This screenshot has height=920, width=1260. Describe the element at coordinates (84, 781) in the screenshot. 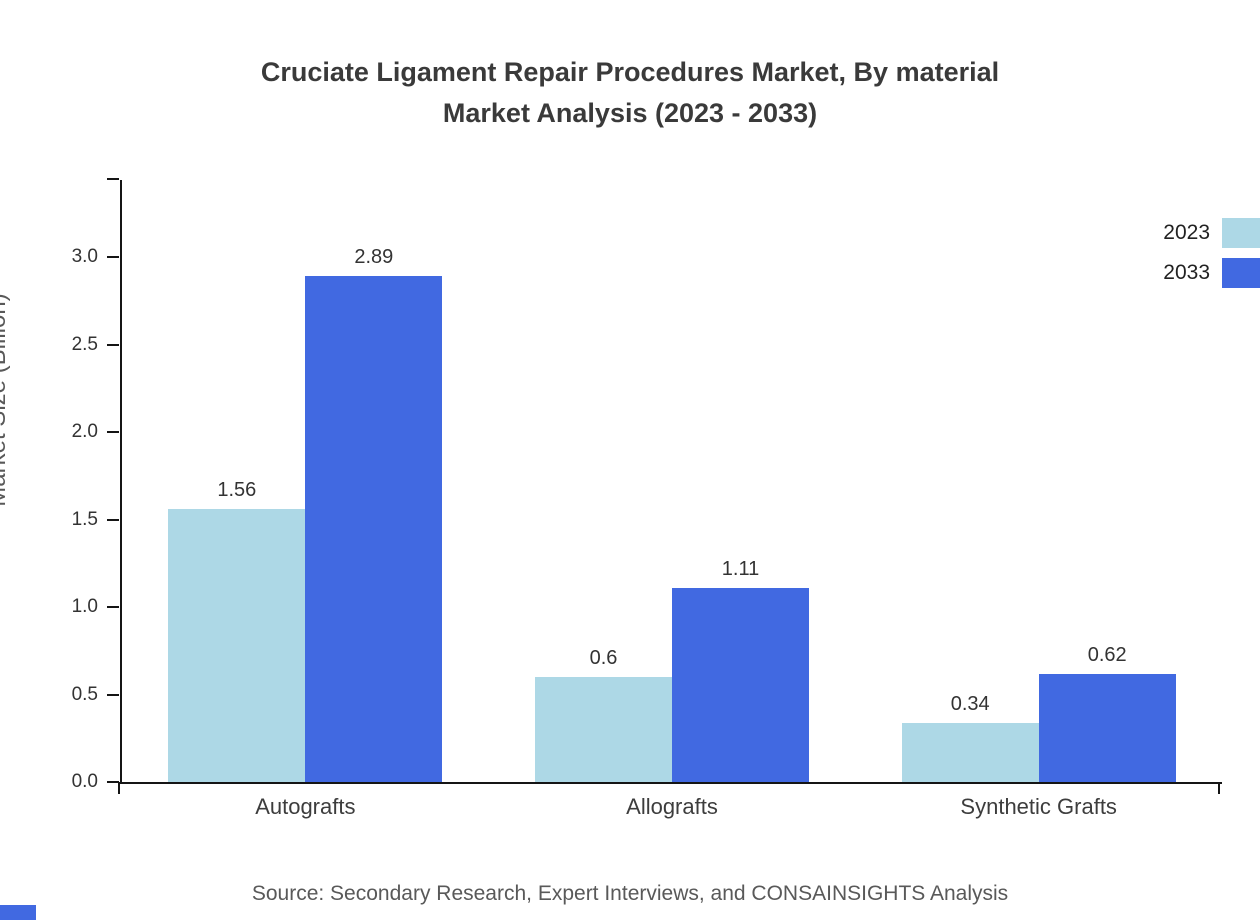

I see `y-tick-label: 0.0` at that location.